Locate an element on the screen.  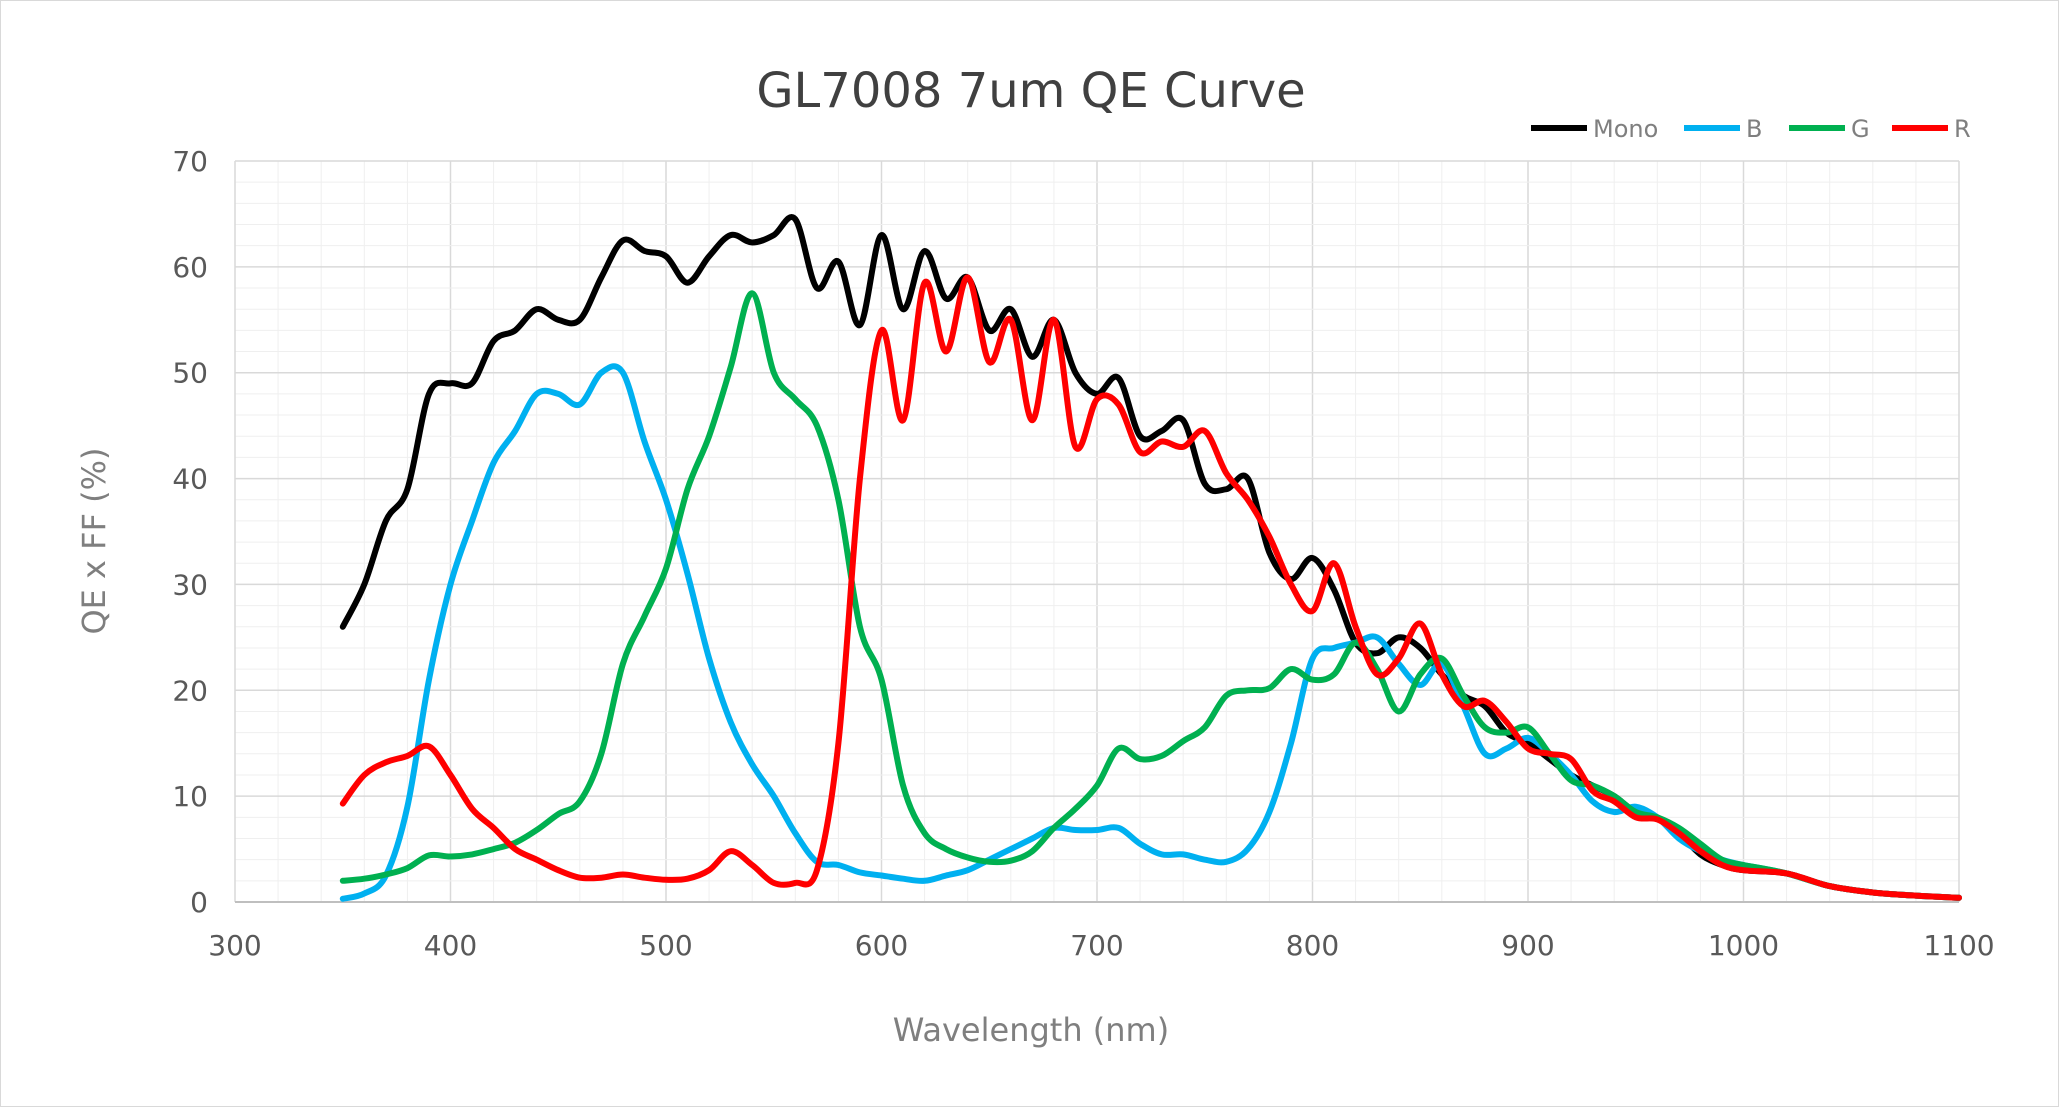
y-tick-label: 10 is located at coordinates (190, 796).